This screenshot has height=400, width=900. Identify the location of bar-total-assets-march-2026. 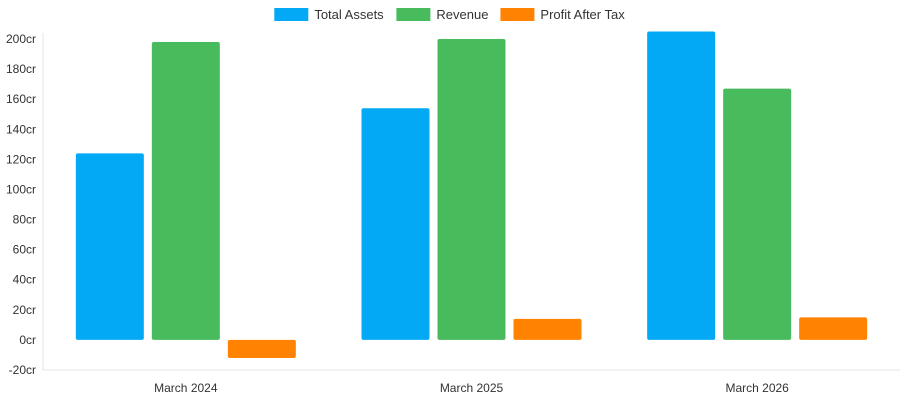
(681, 185).